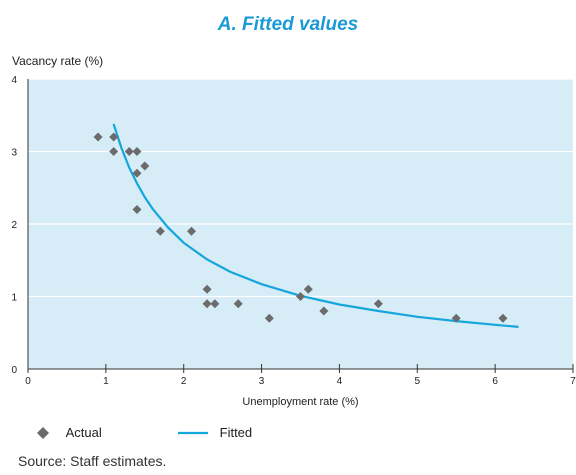  What do you see at coordinates (300, 375) in the screenshot?
I see `x-axis-ticks: 0 1 2 3 4 5 6 7` at bounding box center [300, 375].